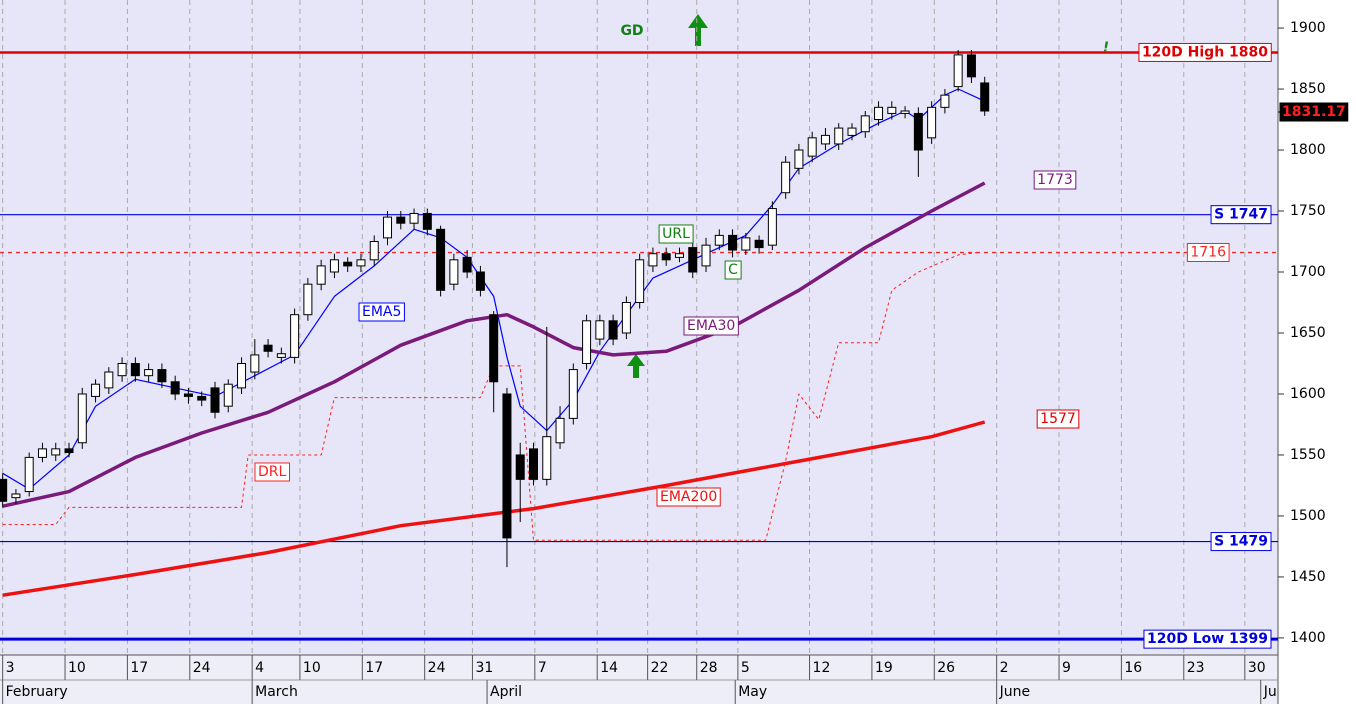 The image size is (1356, 708). Describe the element at coordinates (506, 692) in the screenshot. I see `month-label: April` at that location.